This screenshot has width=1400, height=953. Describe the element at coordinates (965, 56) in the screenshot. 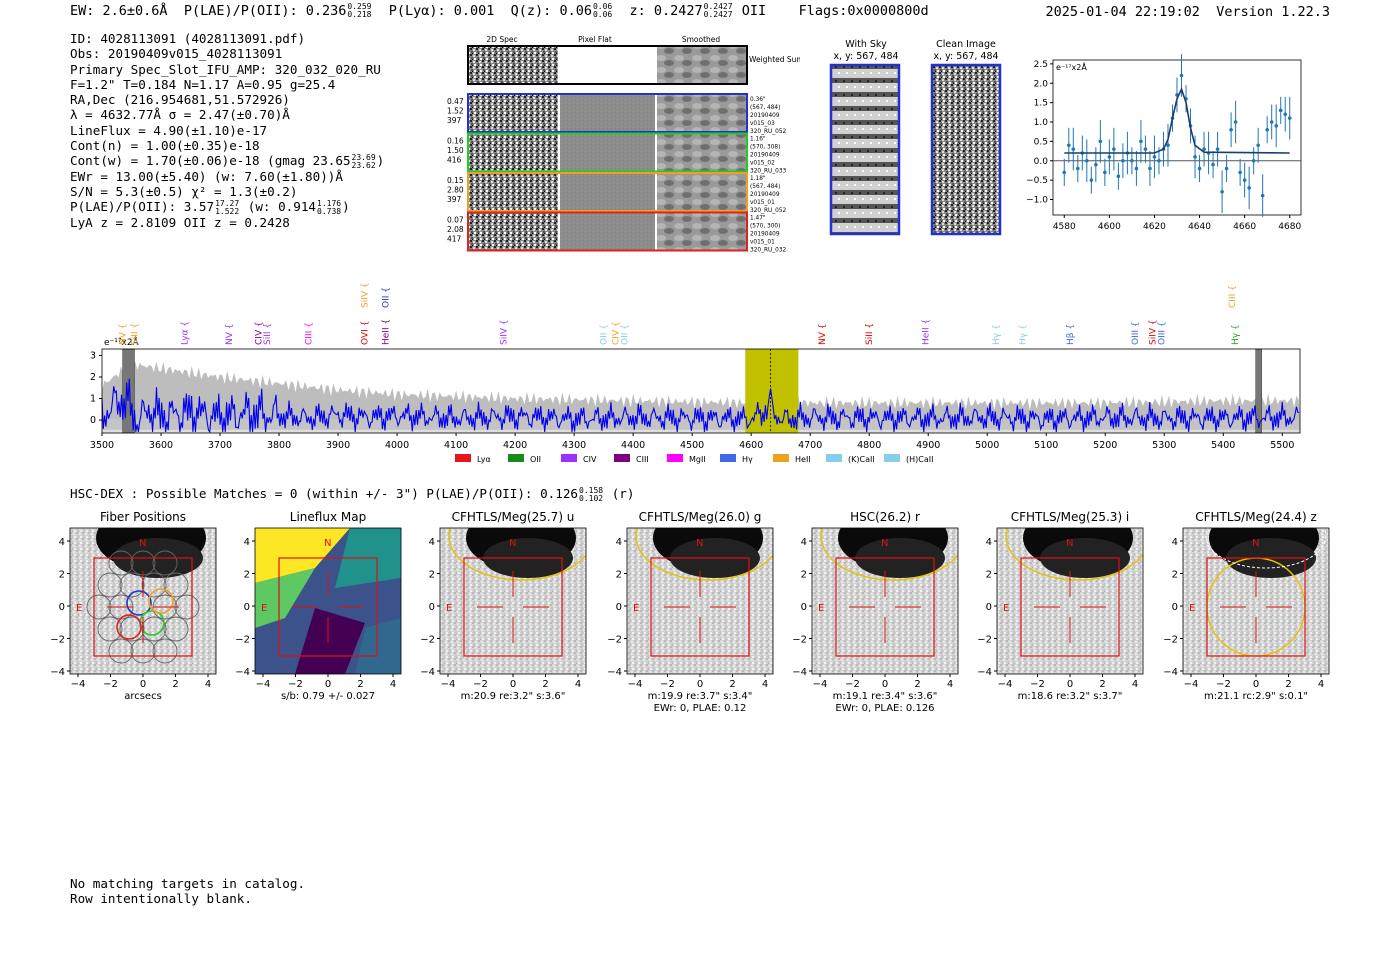

I see `clean-coords: x, y: 567, 484` at that location.